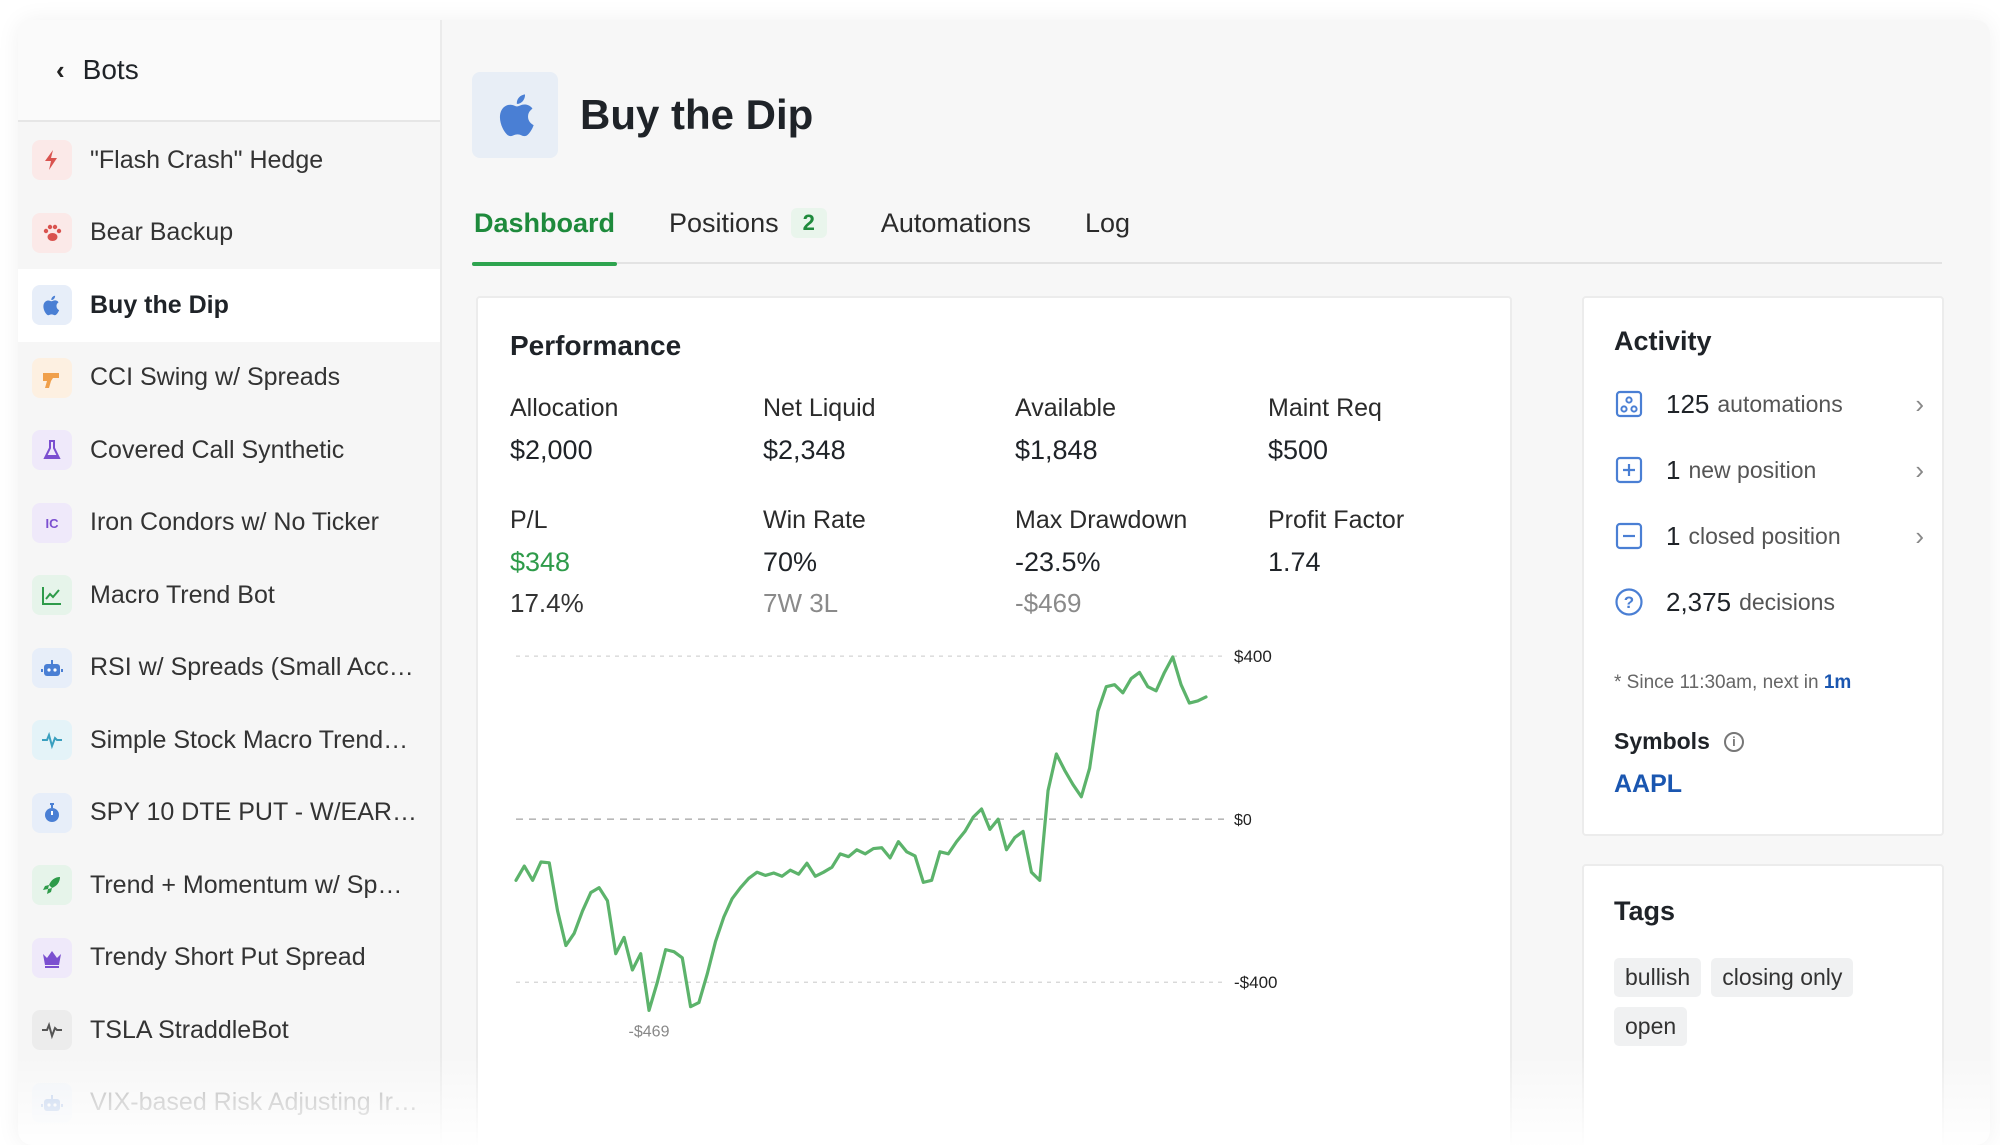 The width and height of the screenshot is (2000, 1145). Describe the element at coordinates (649, 1031) in the screenshot. I see `min-value-label: -$469` at that location.